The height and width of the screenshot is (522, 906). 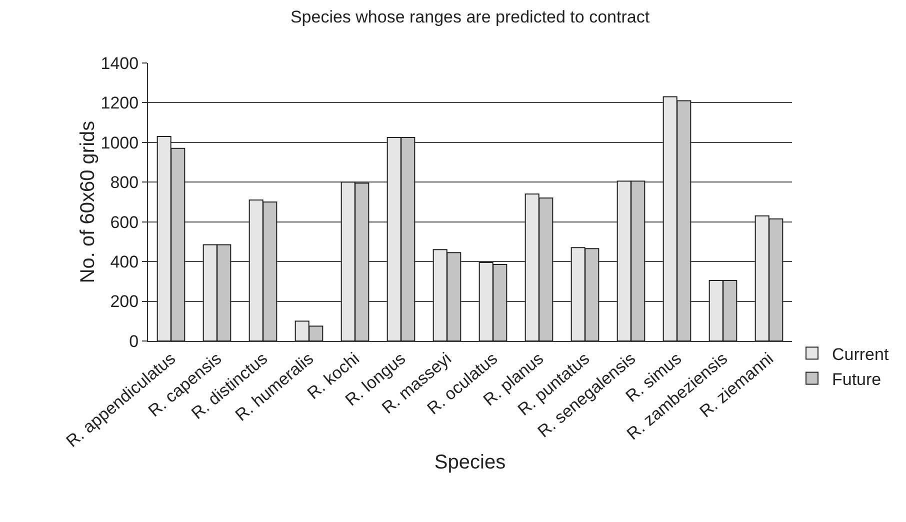 What do you see at coordinates (119, 103) in the screenshot?
I see `y-tick-label: 1200` at bounding box center [119, 103].